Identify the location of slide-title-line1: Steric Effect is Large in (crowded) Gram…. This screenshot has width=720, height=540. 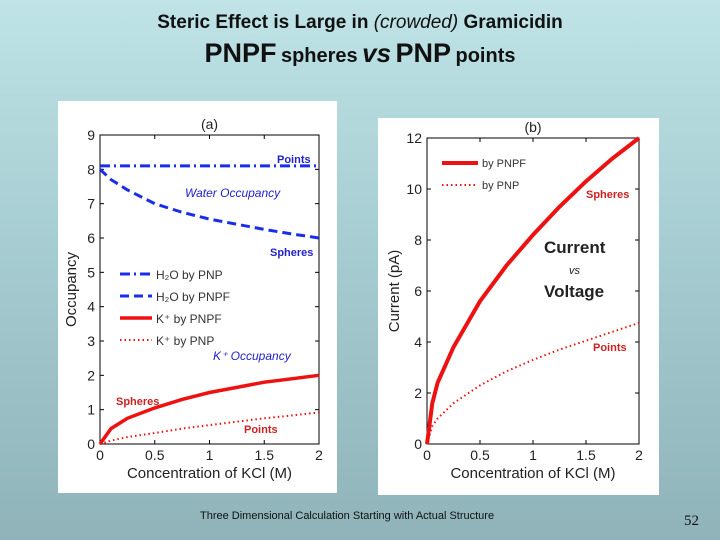
(360, 23).